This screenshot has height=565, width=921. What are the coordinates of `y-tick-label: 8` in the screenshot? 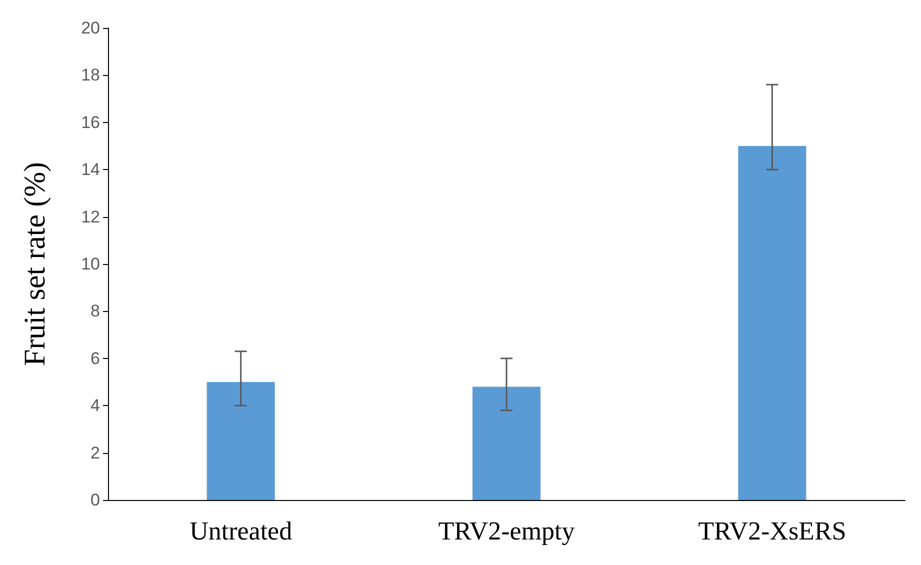 It's located at (95, 311).